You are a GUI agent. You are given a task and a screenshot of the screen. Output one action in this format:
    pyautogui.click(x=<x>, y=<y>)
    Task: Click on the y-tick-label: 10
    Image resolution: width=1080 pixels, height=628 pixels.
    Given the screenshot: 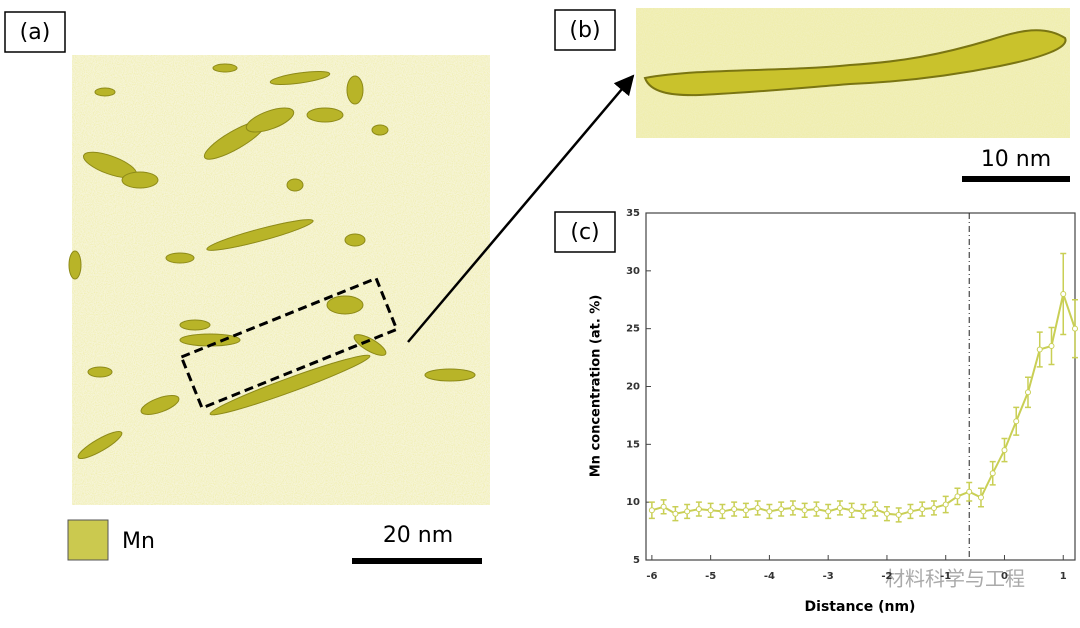 What is the action you would take?
    pyautogui.click(x=633, y=502)
    